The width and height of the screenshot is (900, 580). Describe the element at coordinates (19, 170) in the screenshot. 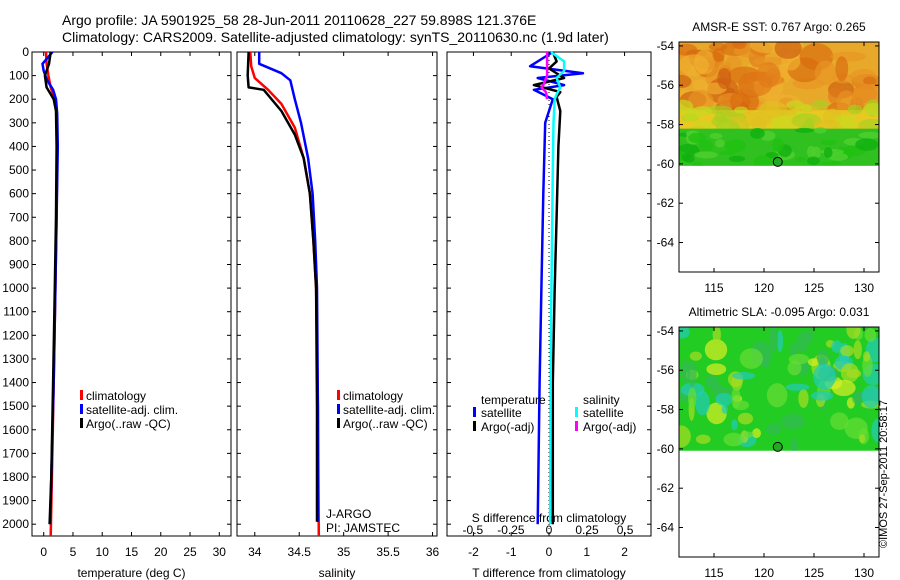

I see `y-tick-label: 500` at that location.